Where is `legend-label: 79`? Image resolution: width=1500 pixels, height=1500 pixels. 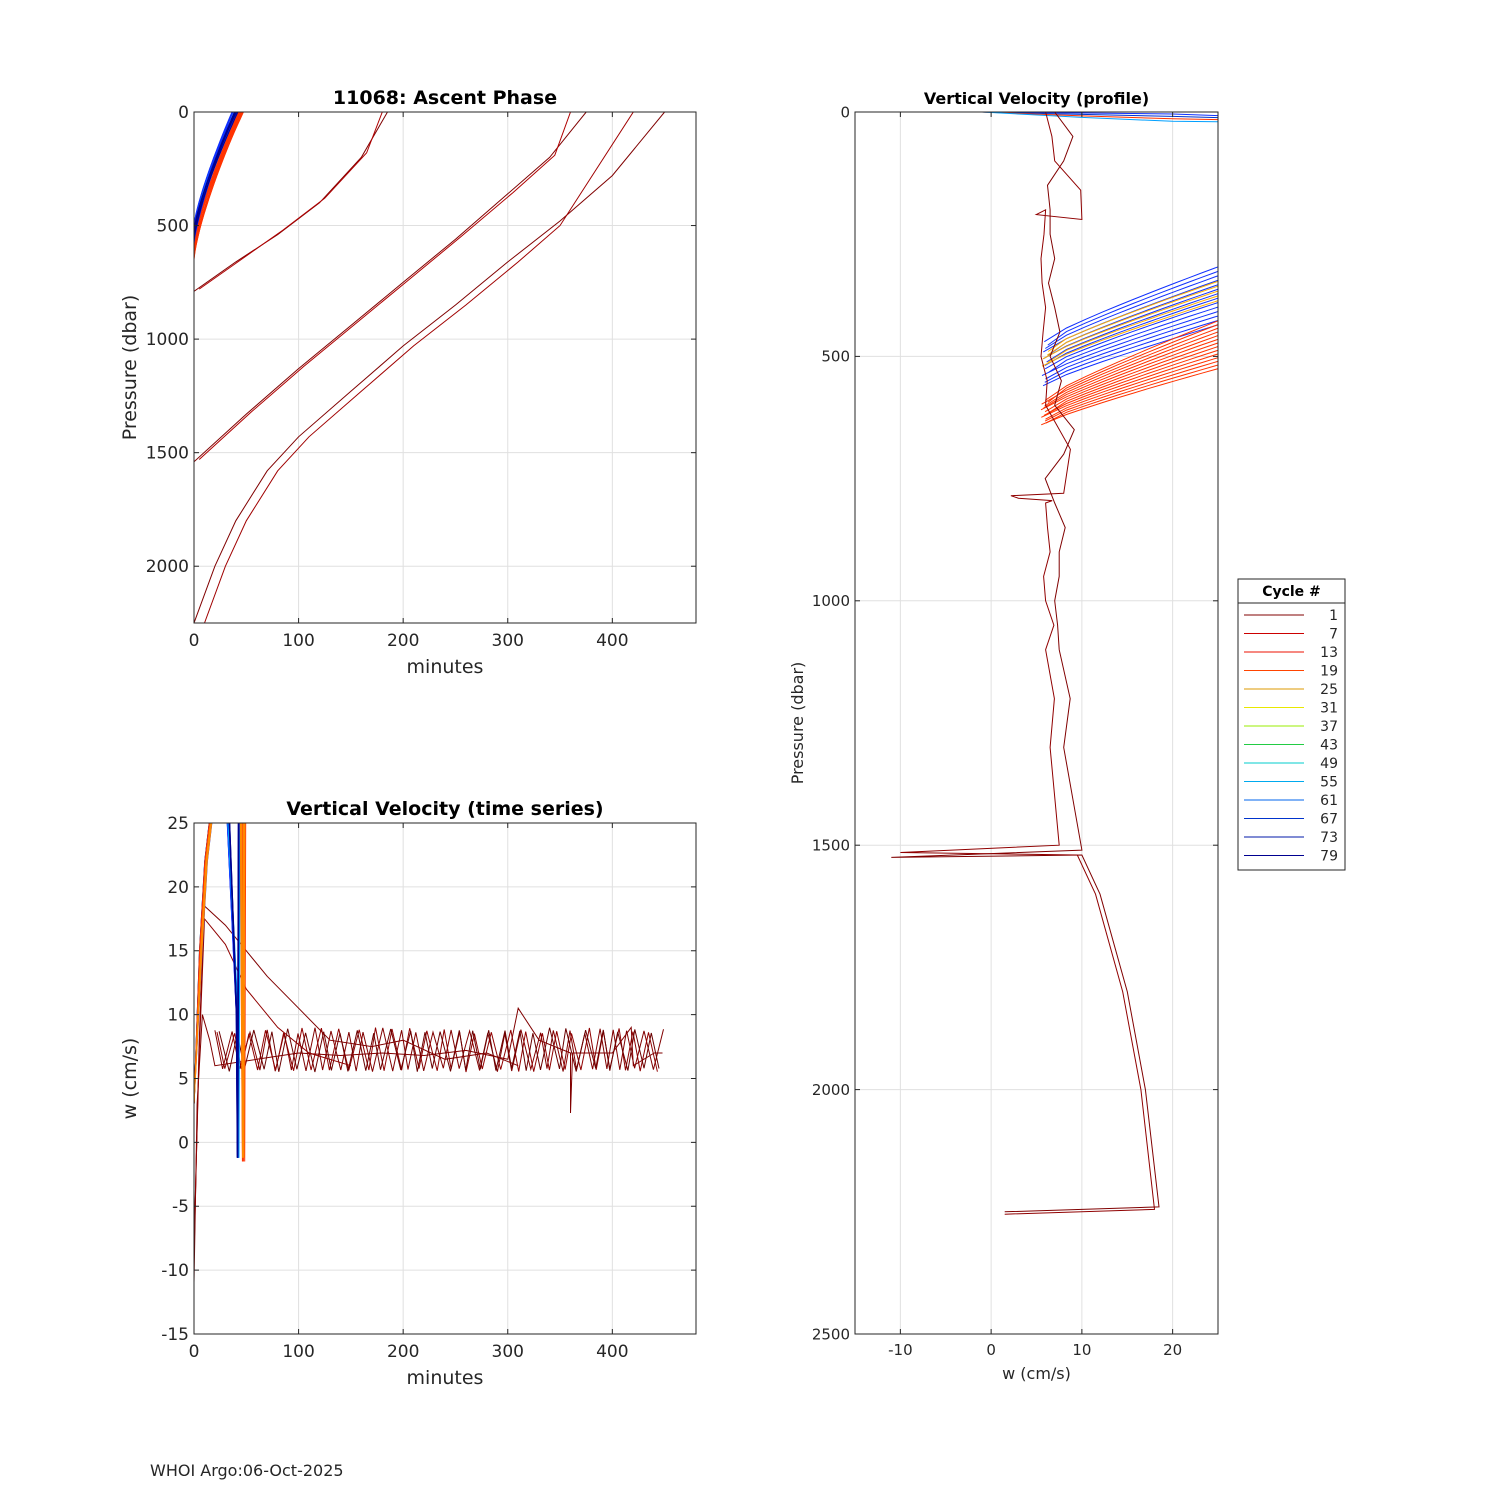 legend-label: 79 is located at coordinates (1329, 857).